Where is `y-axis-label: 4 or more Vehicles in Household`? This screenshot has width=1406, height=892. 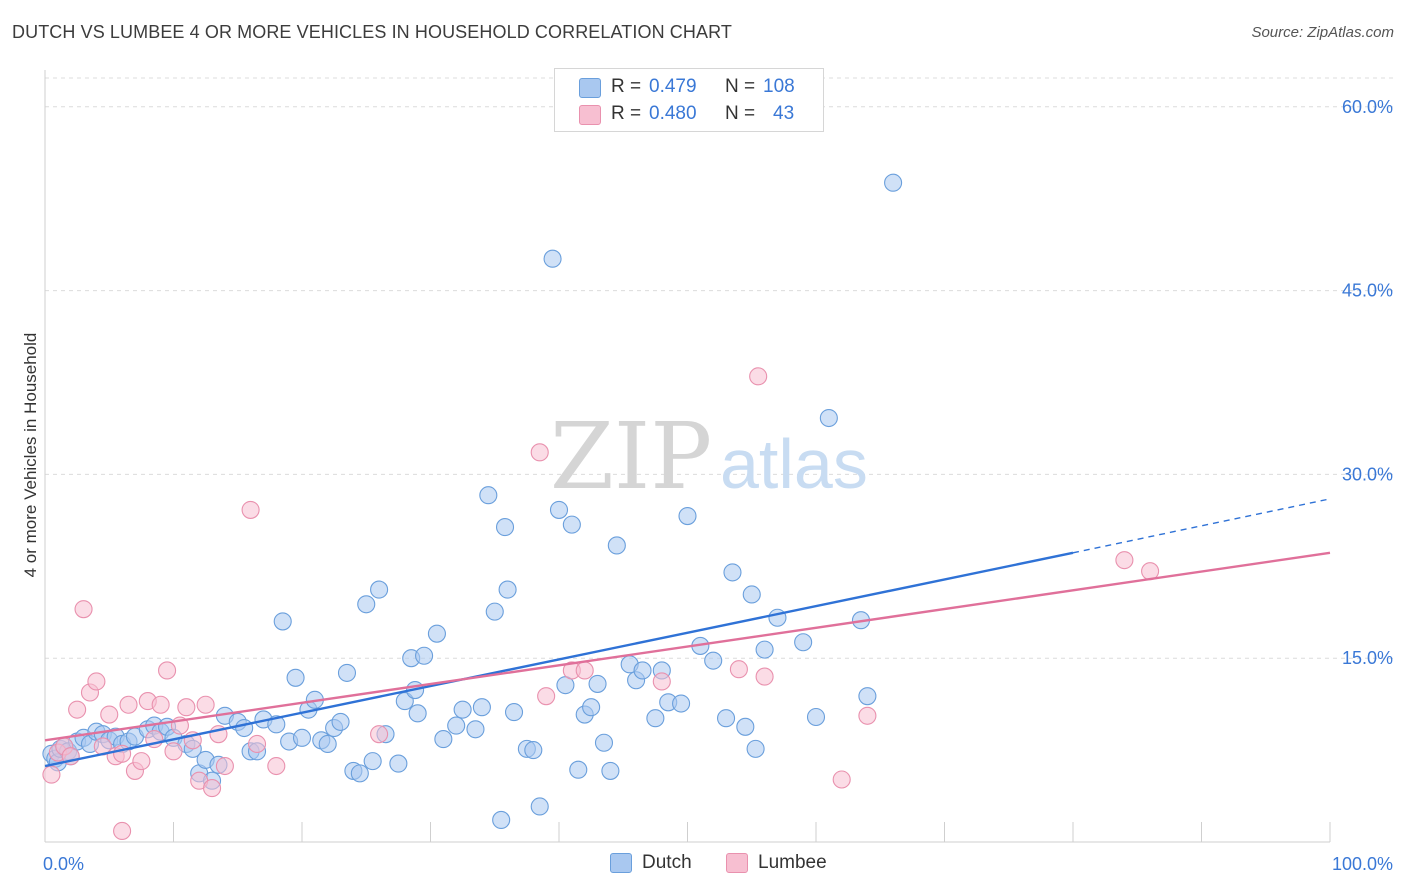 y-axis-label: 4 or more Vehicles in Household is located at coordinates (30, 455).